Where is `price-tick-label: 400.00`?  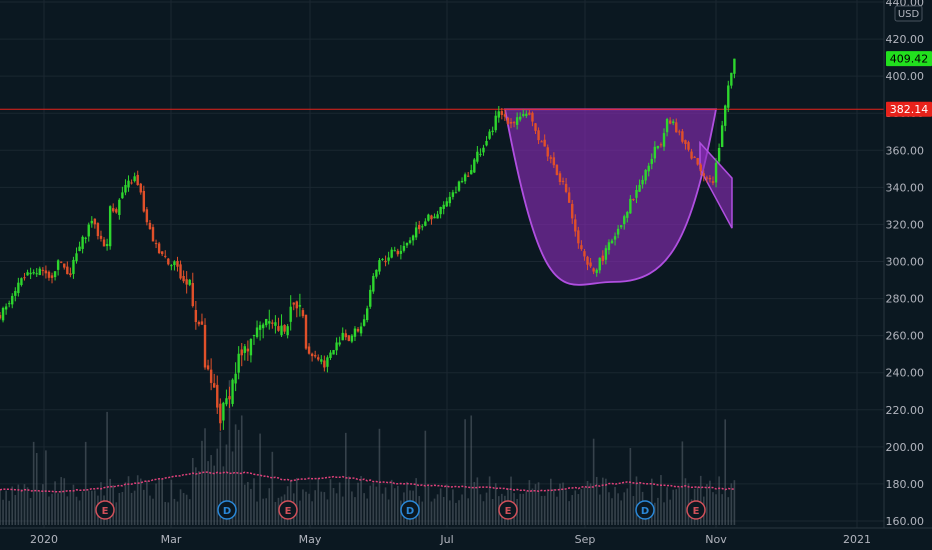
price-tick-label: 400.00 is located at coordinates (905, 76).